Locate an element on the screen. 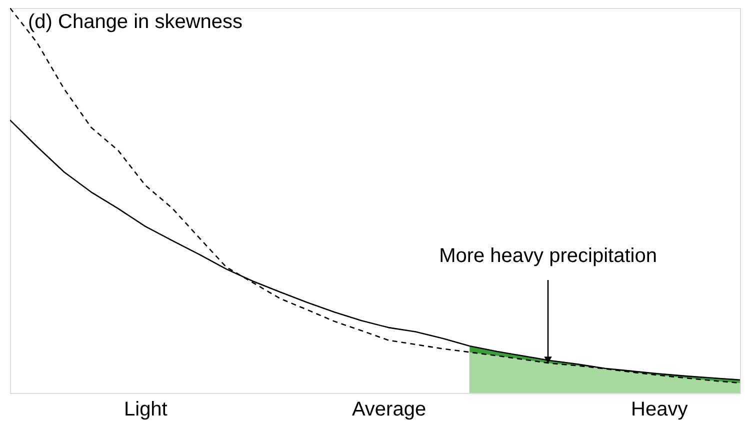 Image resolution: width=745 pixels, height=431 pixels. annotation: More heavy precipitation is located at coordinates (548, 256).